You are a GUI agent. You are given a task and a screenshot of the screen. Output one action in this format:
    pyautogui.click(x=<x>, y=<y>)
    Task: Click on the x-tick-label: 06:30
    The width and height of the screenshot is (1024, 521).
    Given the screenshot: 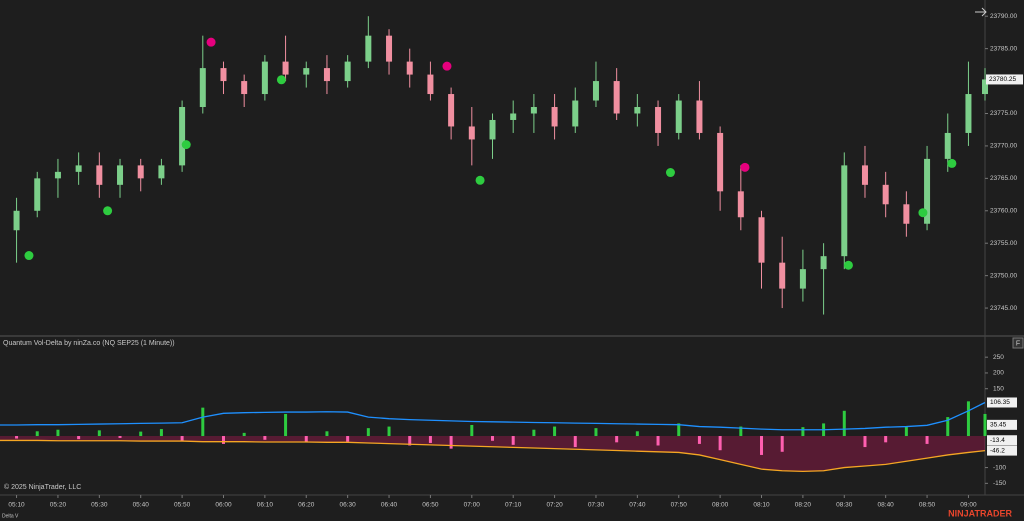 What is the action you would take?
    pyautogui.click(x=348, y=505)
    